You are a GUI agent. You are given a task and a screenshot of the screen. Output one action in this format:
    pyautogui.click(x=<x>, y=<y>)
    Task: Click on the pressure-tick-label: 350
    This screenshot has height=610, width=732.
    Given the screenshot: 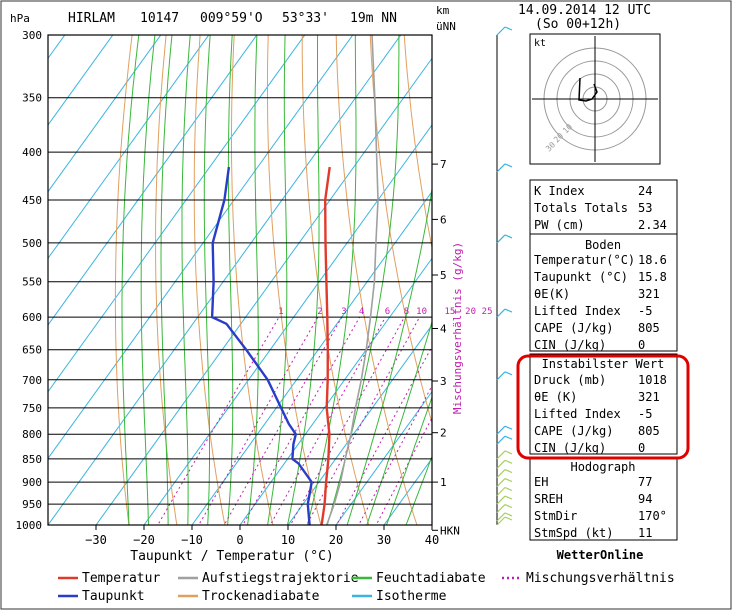 What is the action you would take?
    pyautogui.click(x=32, y=98)
    